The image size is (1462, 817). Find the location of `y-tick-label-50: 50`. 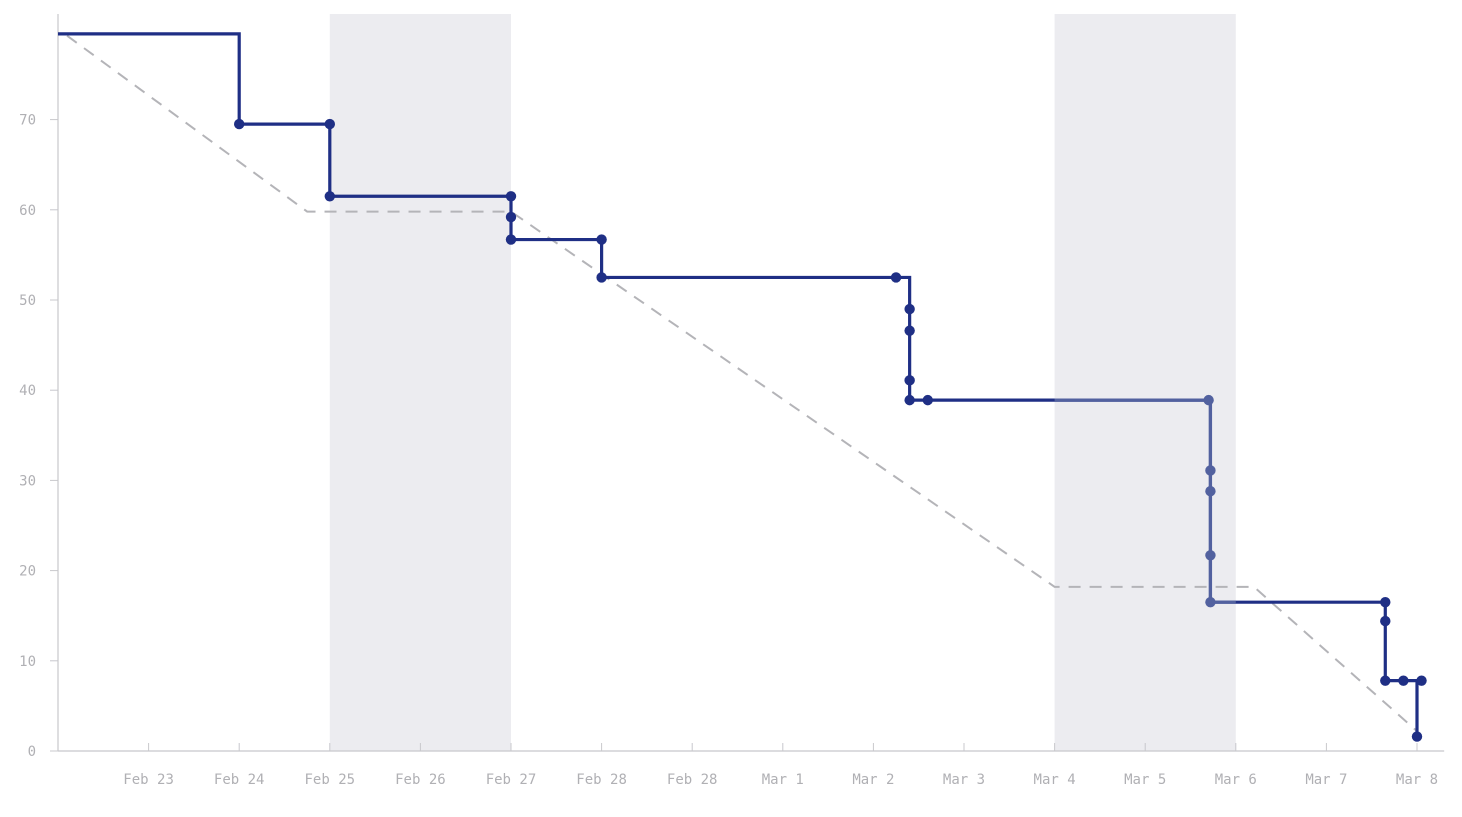

y-tick-label-50: 50 is located at coordinates (27, 301).